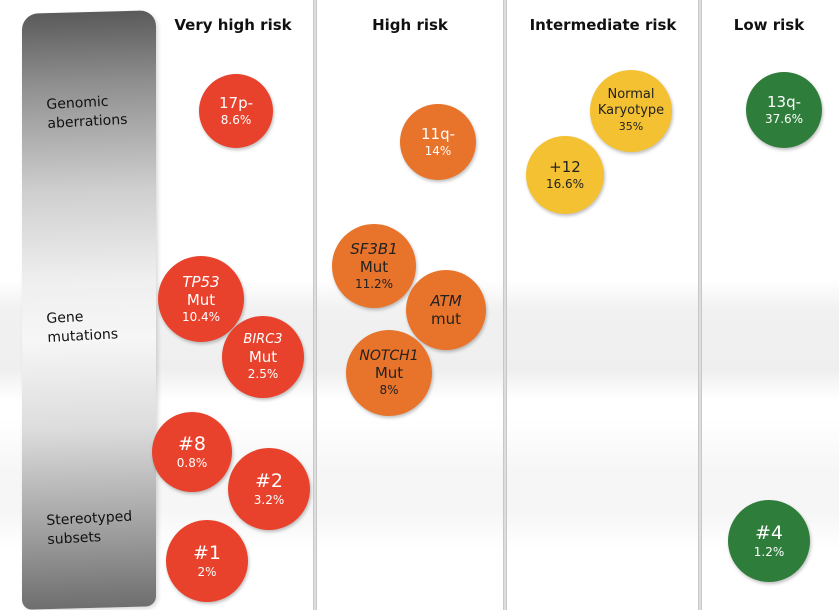 The image size is (839, 610). Describe the element at coordinates (769, 552) in the screenshot. I see `bubble-percent: 1.2%` at that location.